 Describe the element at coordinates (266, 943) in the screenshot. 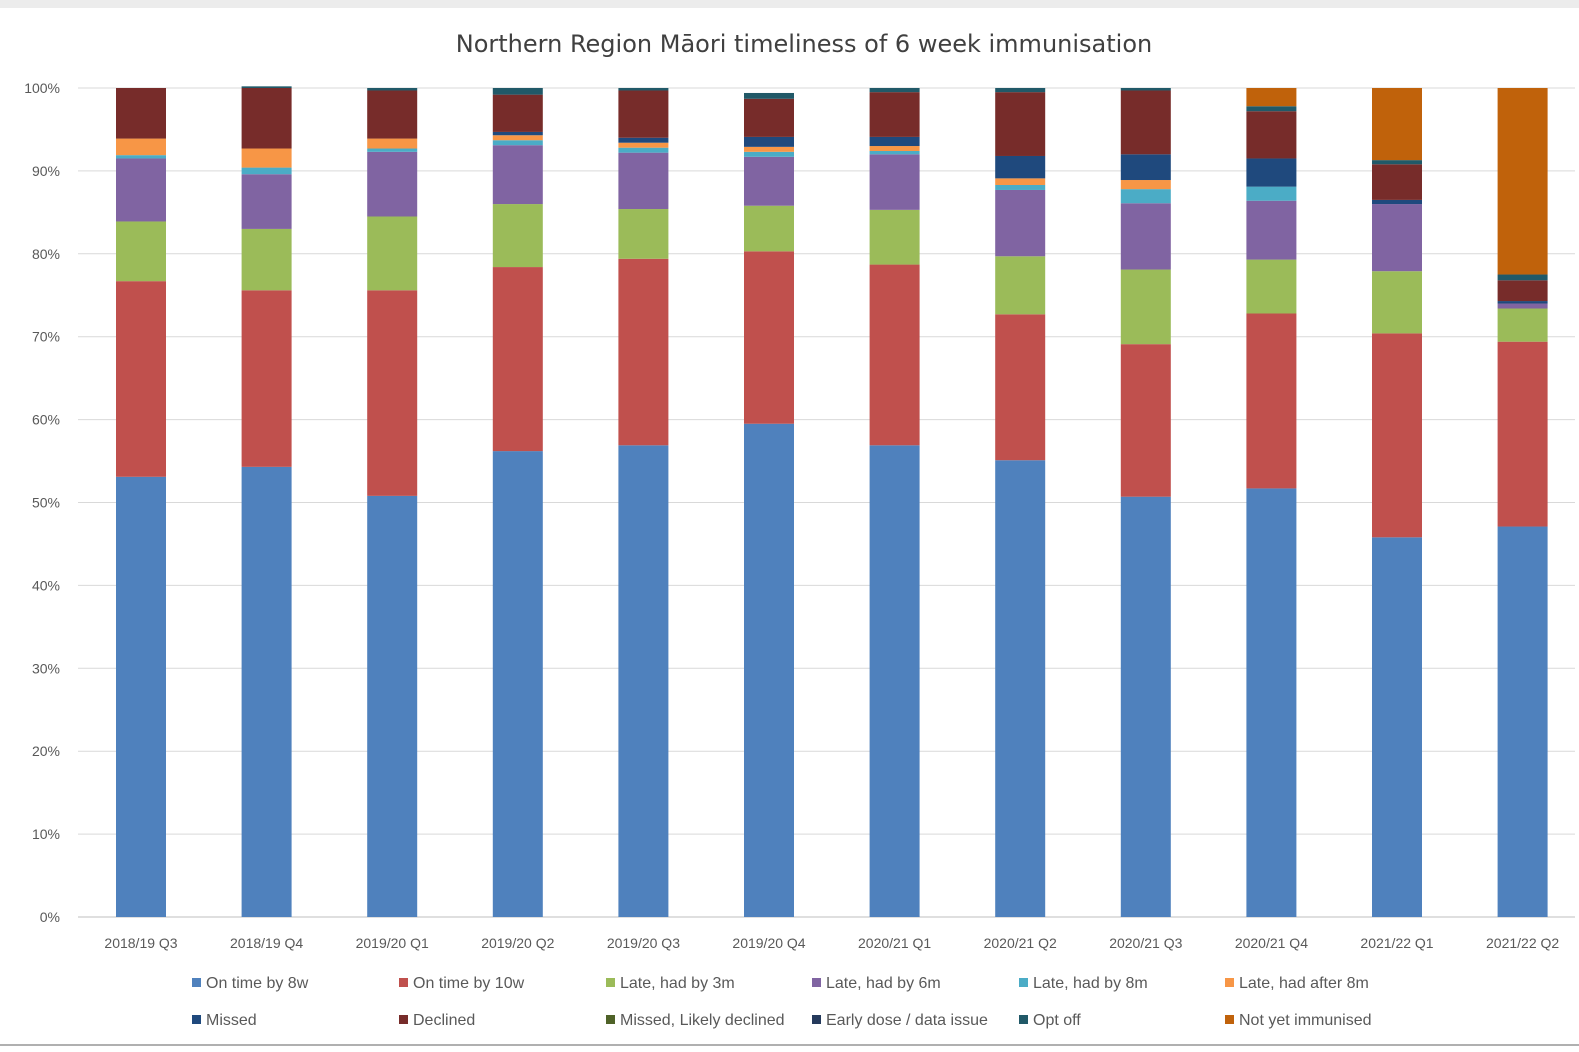

I see `x-tick-label: 2018/19 Q4` at that location.